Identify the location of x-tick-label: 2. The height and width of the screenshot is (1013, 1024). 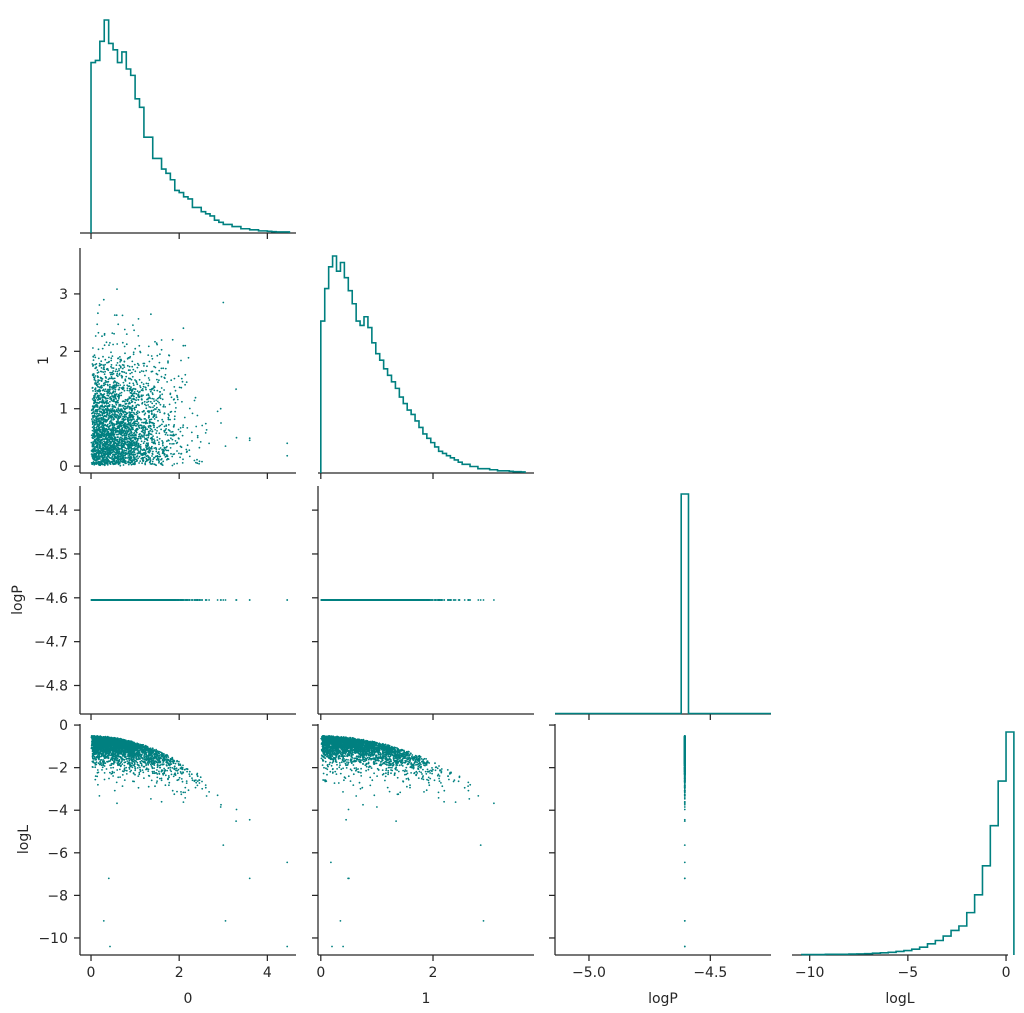
(179, 973).